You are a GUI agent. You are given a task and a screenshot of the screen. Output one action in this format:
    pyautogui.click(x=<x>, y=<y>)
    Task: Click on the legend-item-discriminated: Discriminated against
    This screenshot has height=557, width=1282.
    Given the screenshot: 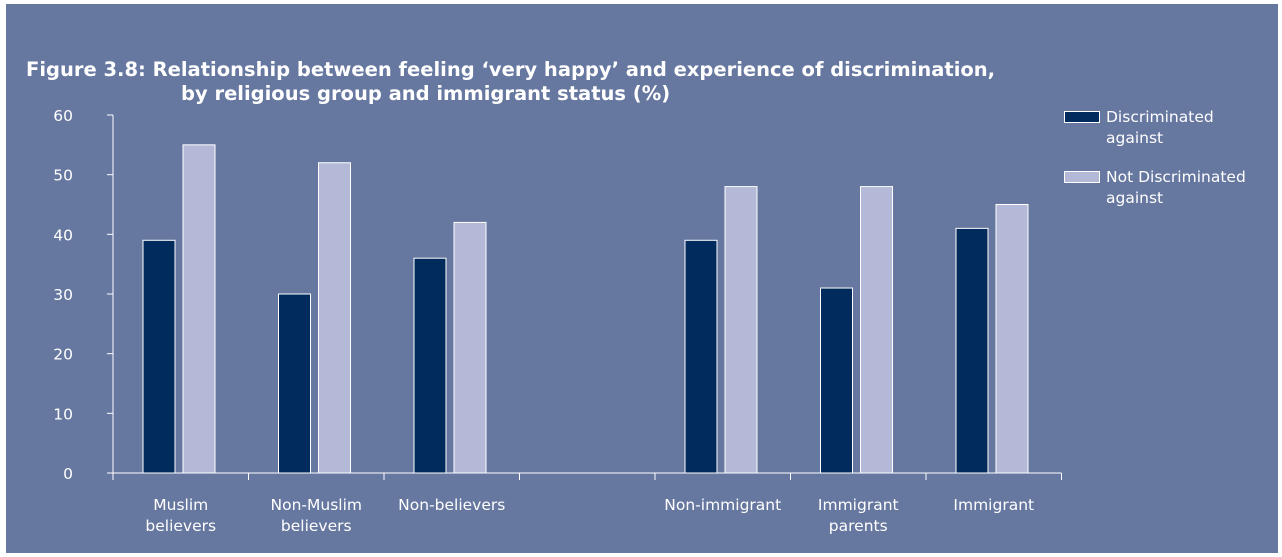 What is the action you would take?
    pyautogui.click(x=1170, y=128)
    